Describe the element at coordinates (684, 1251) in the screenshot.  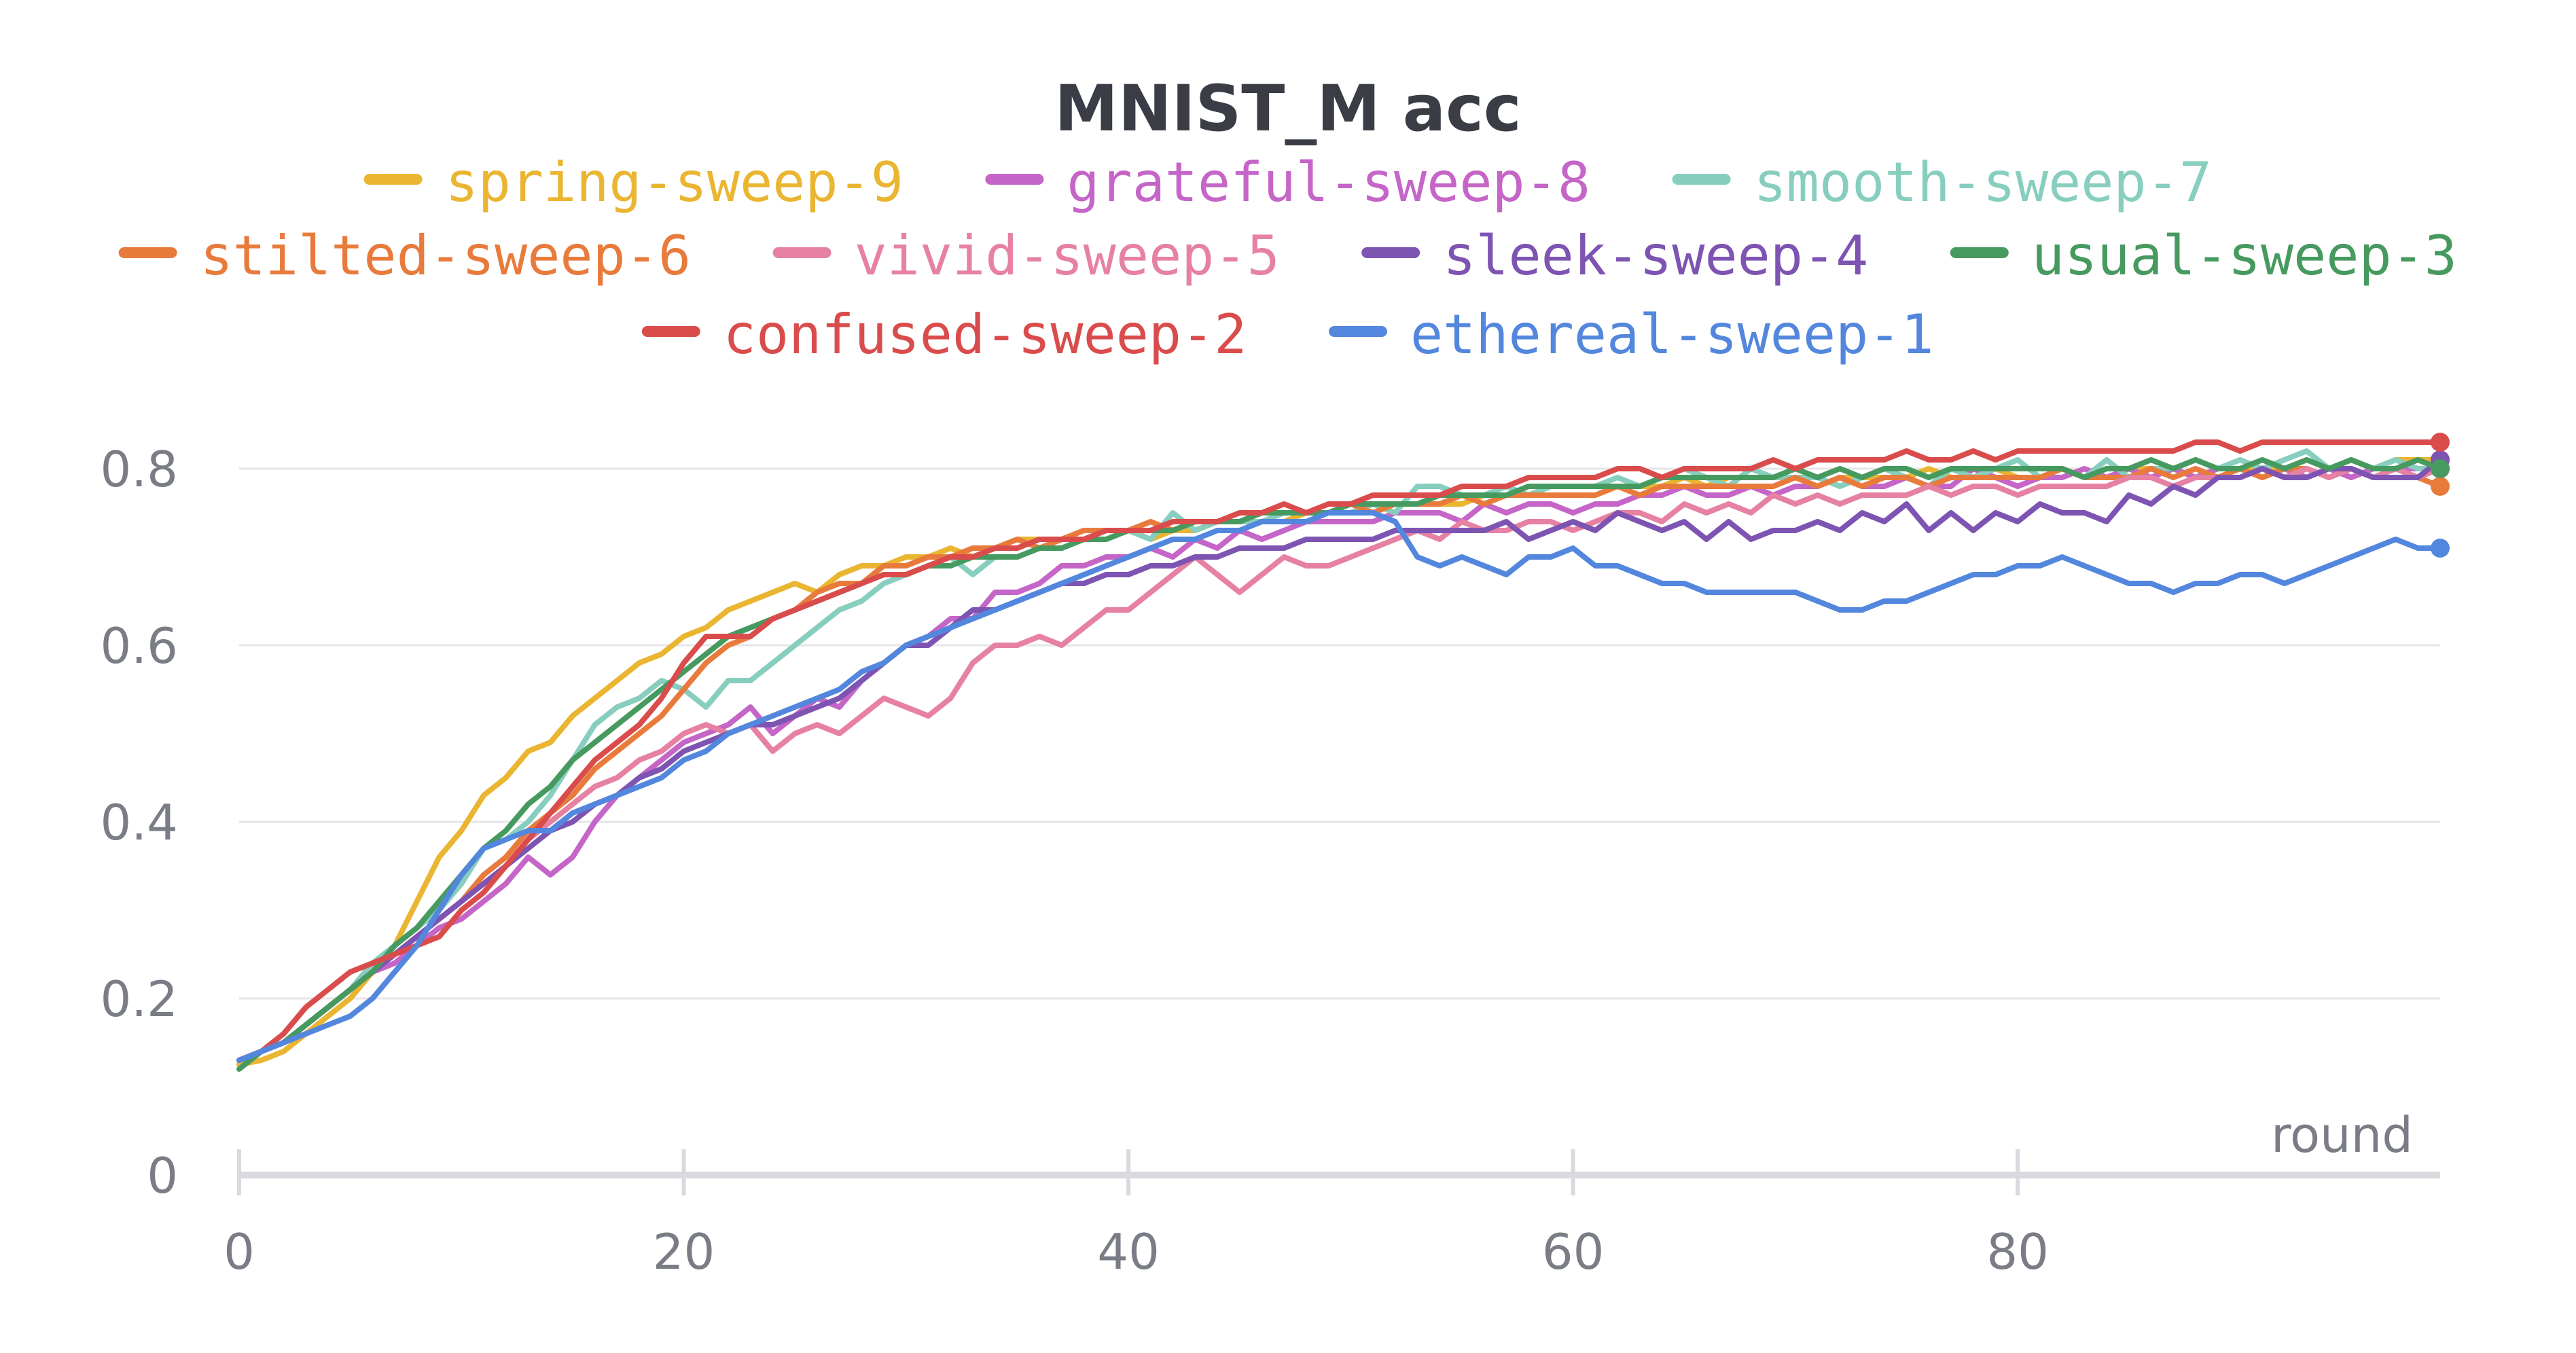
I see `x-tick-label: 20` at that location.